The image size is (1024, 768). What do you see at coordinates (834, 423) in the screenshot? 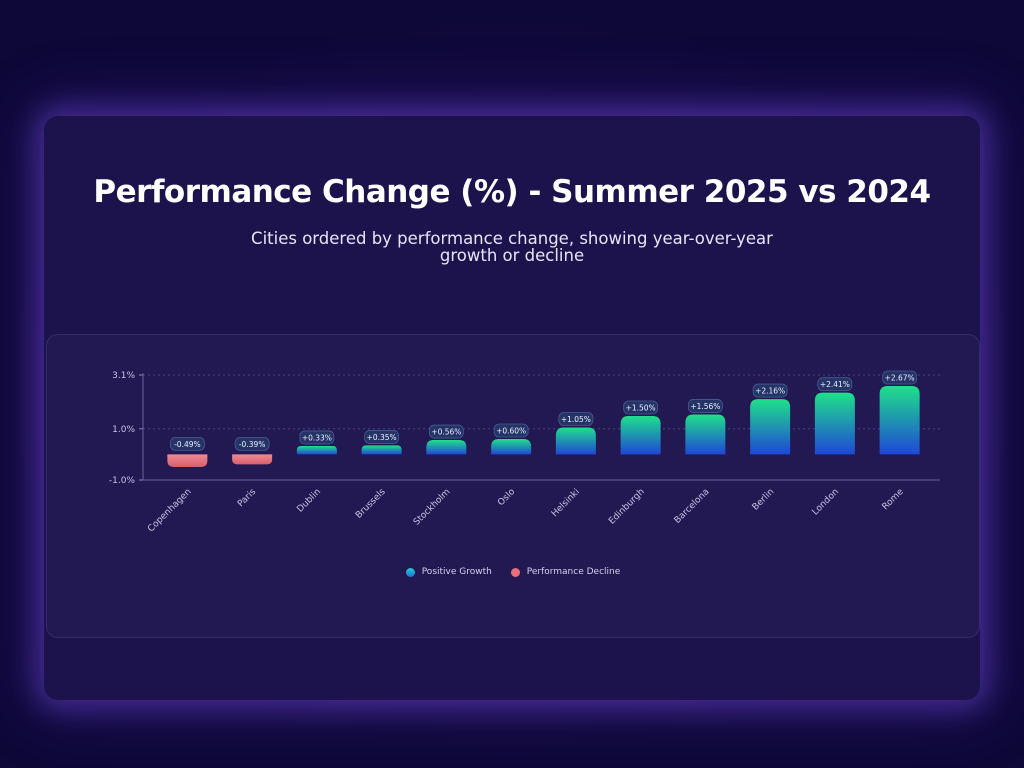
I see `bar-london` at bounding box center [834, 423].